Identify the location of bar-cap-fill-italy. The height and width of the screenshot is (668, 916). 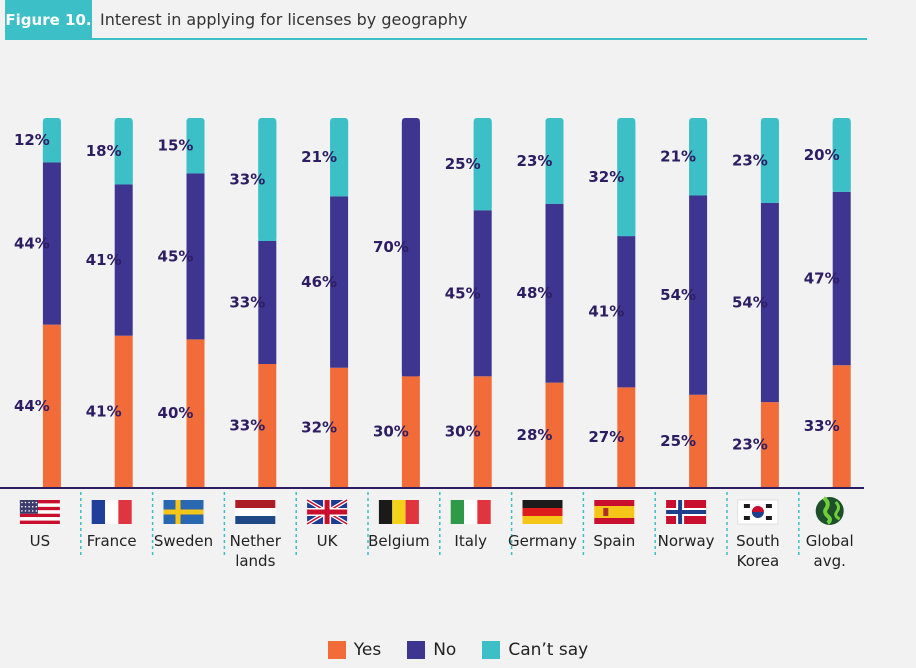
(482, 166).